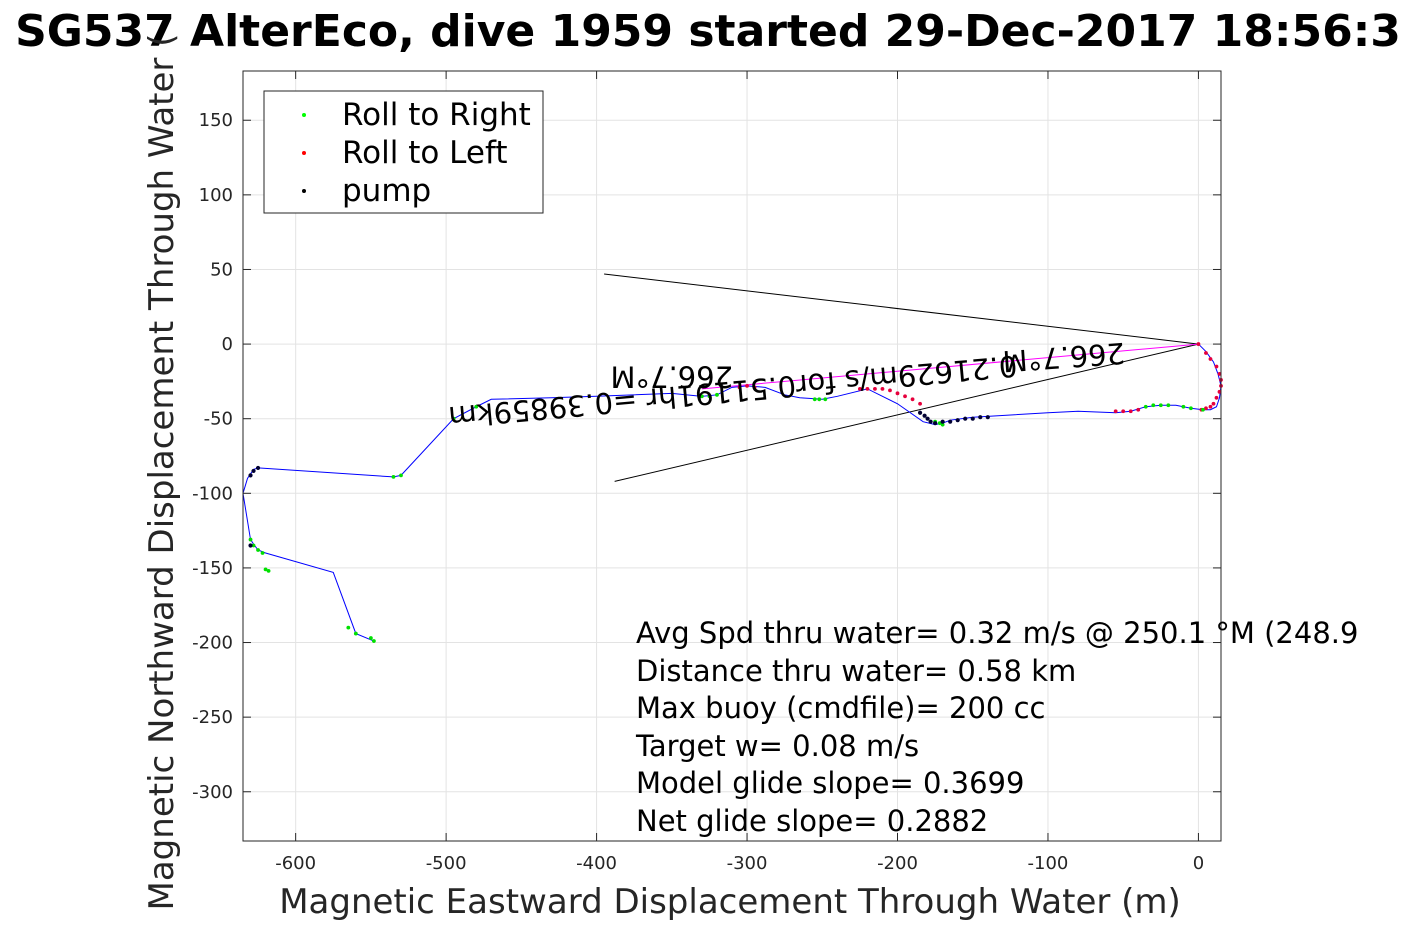 The width and height of the screenshot is (1417, 945). Describe the element at coordinates (446, 863) in the screenshot. I see `x-tick-label: -500` at that location.